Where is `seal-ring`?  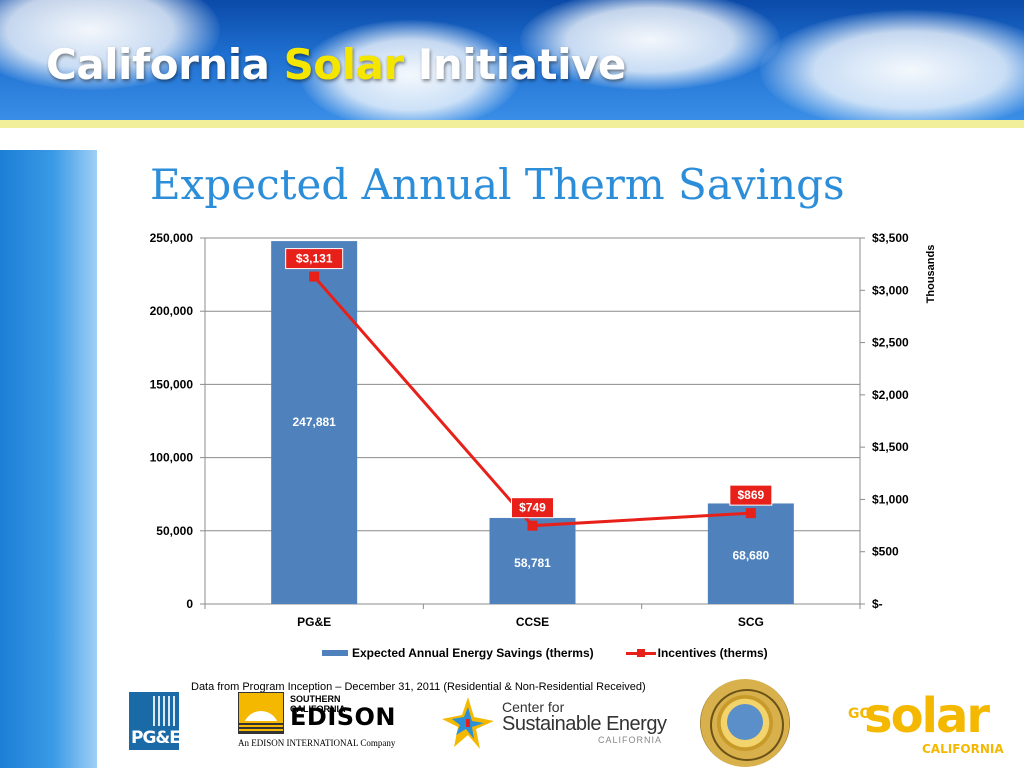
seal-ring is located at coordinates (747, 725).